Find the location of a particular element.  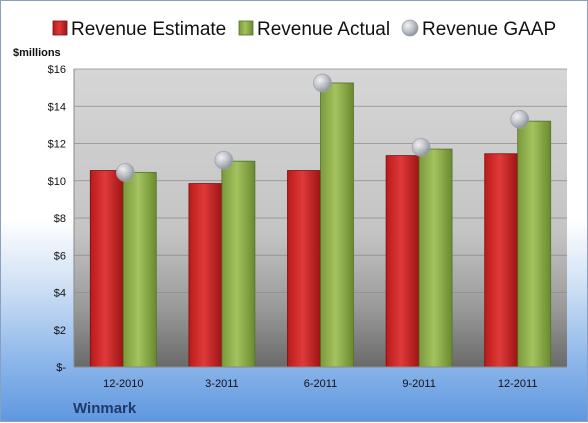

x-tick-label: 6-2011 is located at coordinates (320, 384).